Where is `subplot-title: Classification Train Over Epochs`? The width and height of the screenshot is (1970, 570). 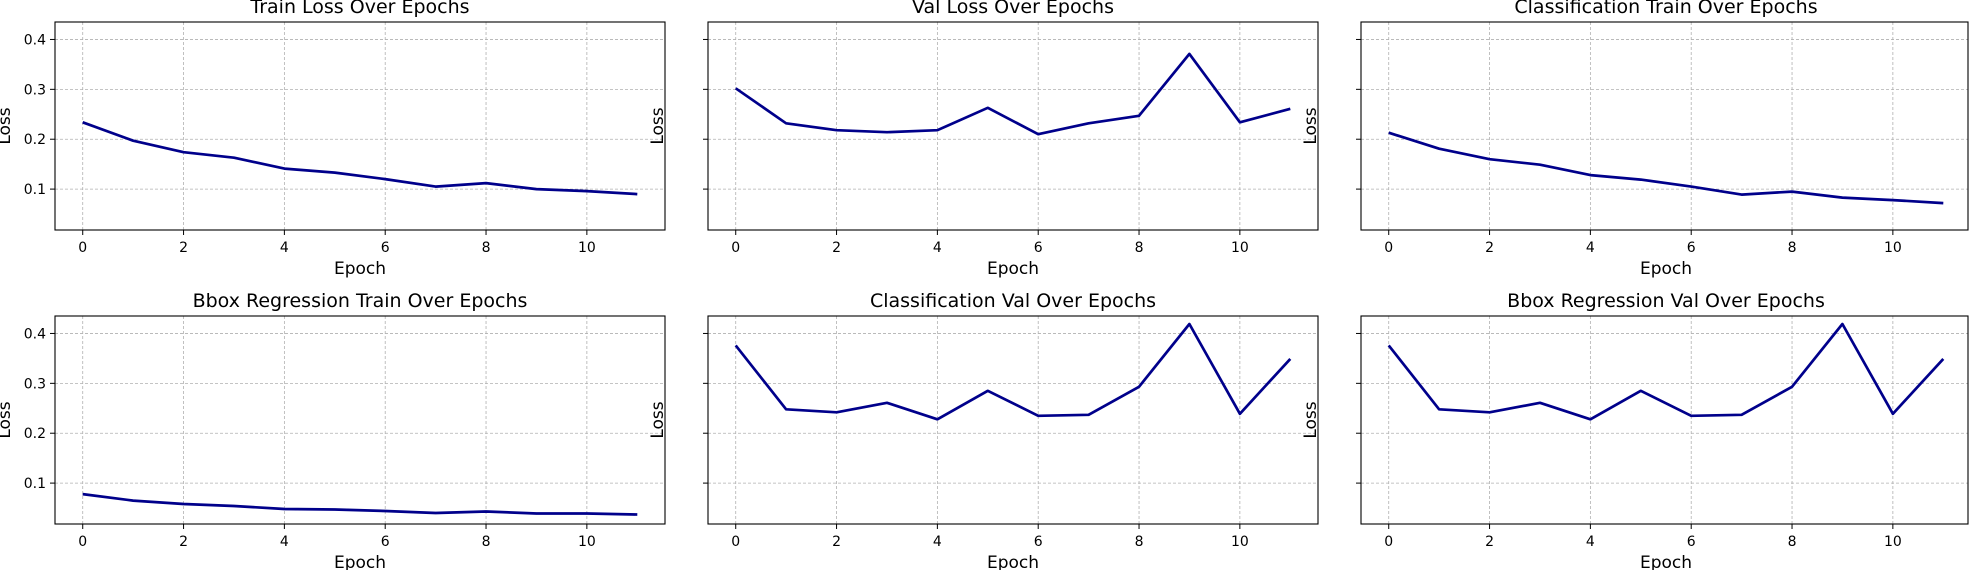
subplot-title: Classification Train Over Epochs is located at coordinates (1665, 9).